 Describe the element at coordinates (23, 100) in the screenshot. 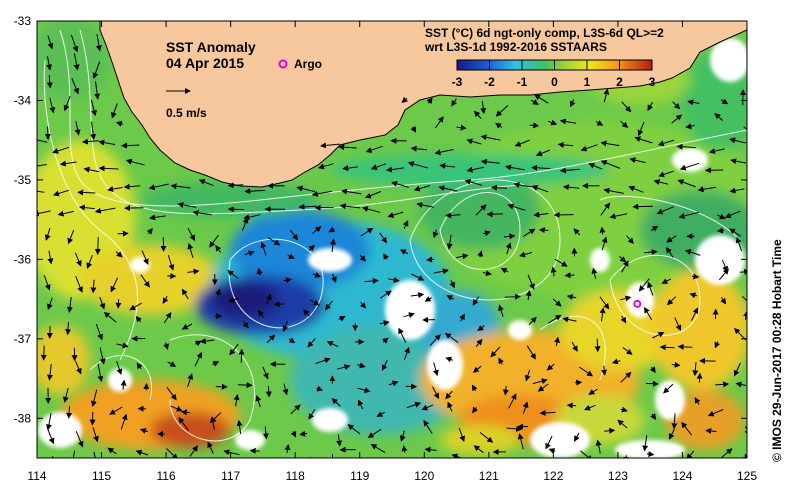

I see `lat-tick-label: -34` at that location.